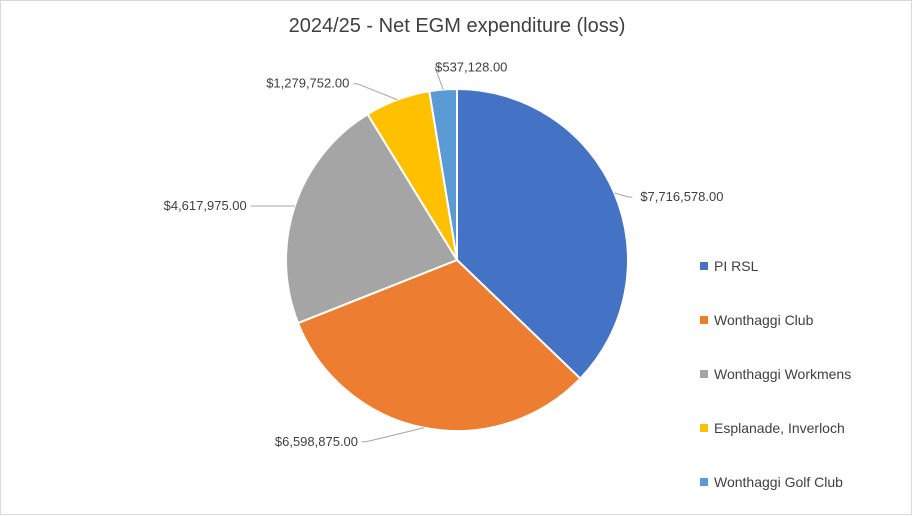 This screenshot has width=912, height=516. What do you see at coordinates (764, 320) in the screenshot?
I see `legend-label: Wonthaggi Club` at bounding box center [764, 320].